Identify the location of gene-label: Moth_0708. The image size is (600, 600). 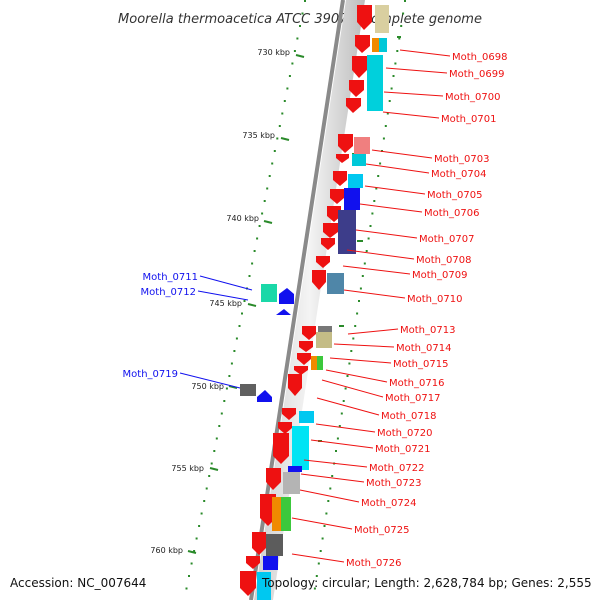
(443, 260).